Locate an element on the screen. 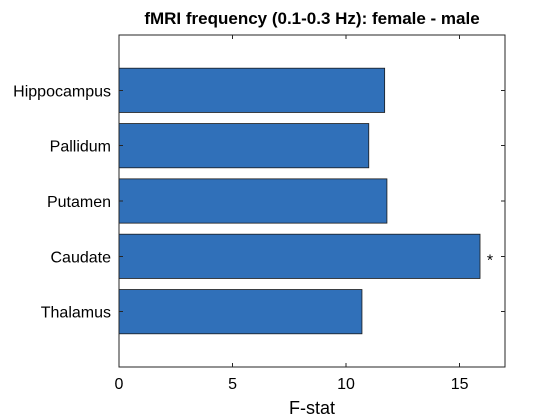 This screenshot has height=420, width=560. category-label-pallidum: Pallidum is located at coordinates (80, 147).